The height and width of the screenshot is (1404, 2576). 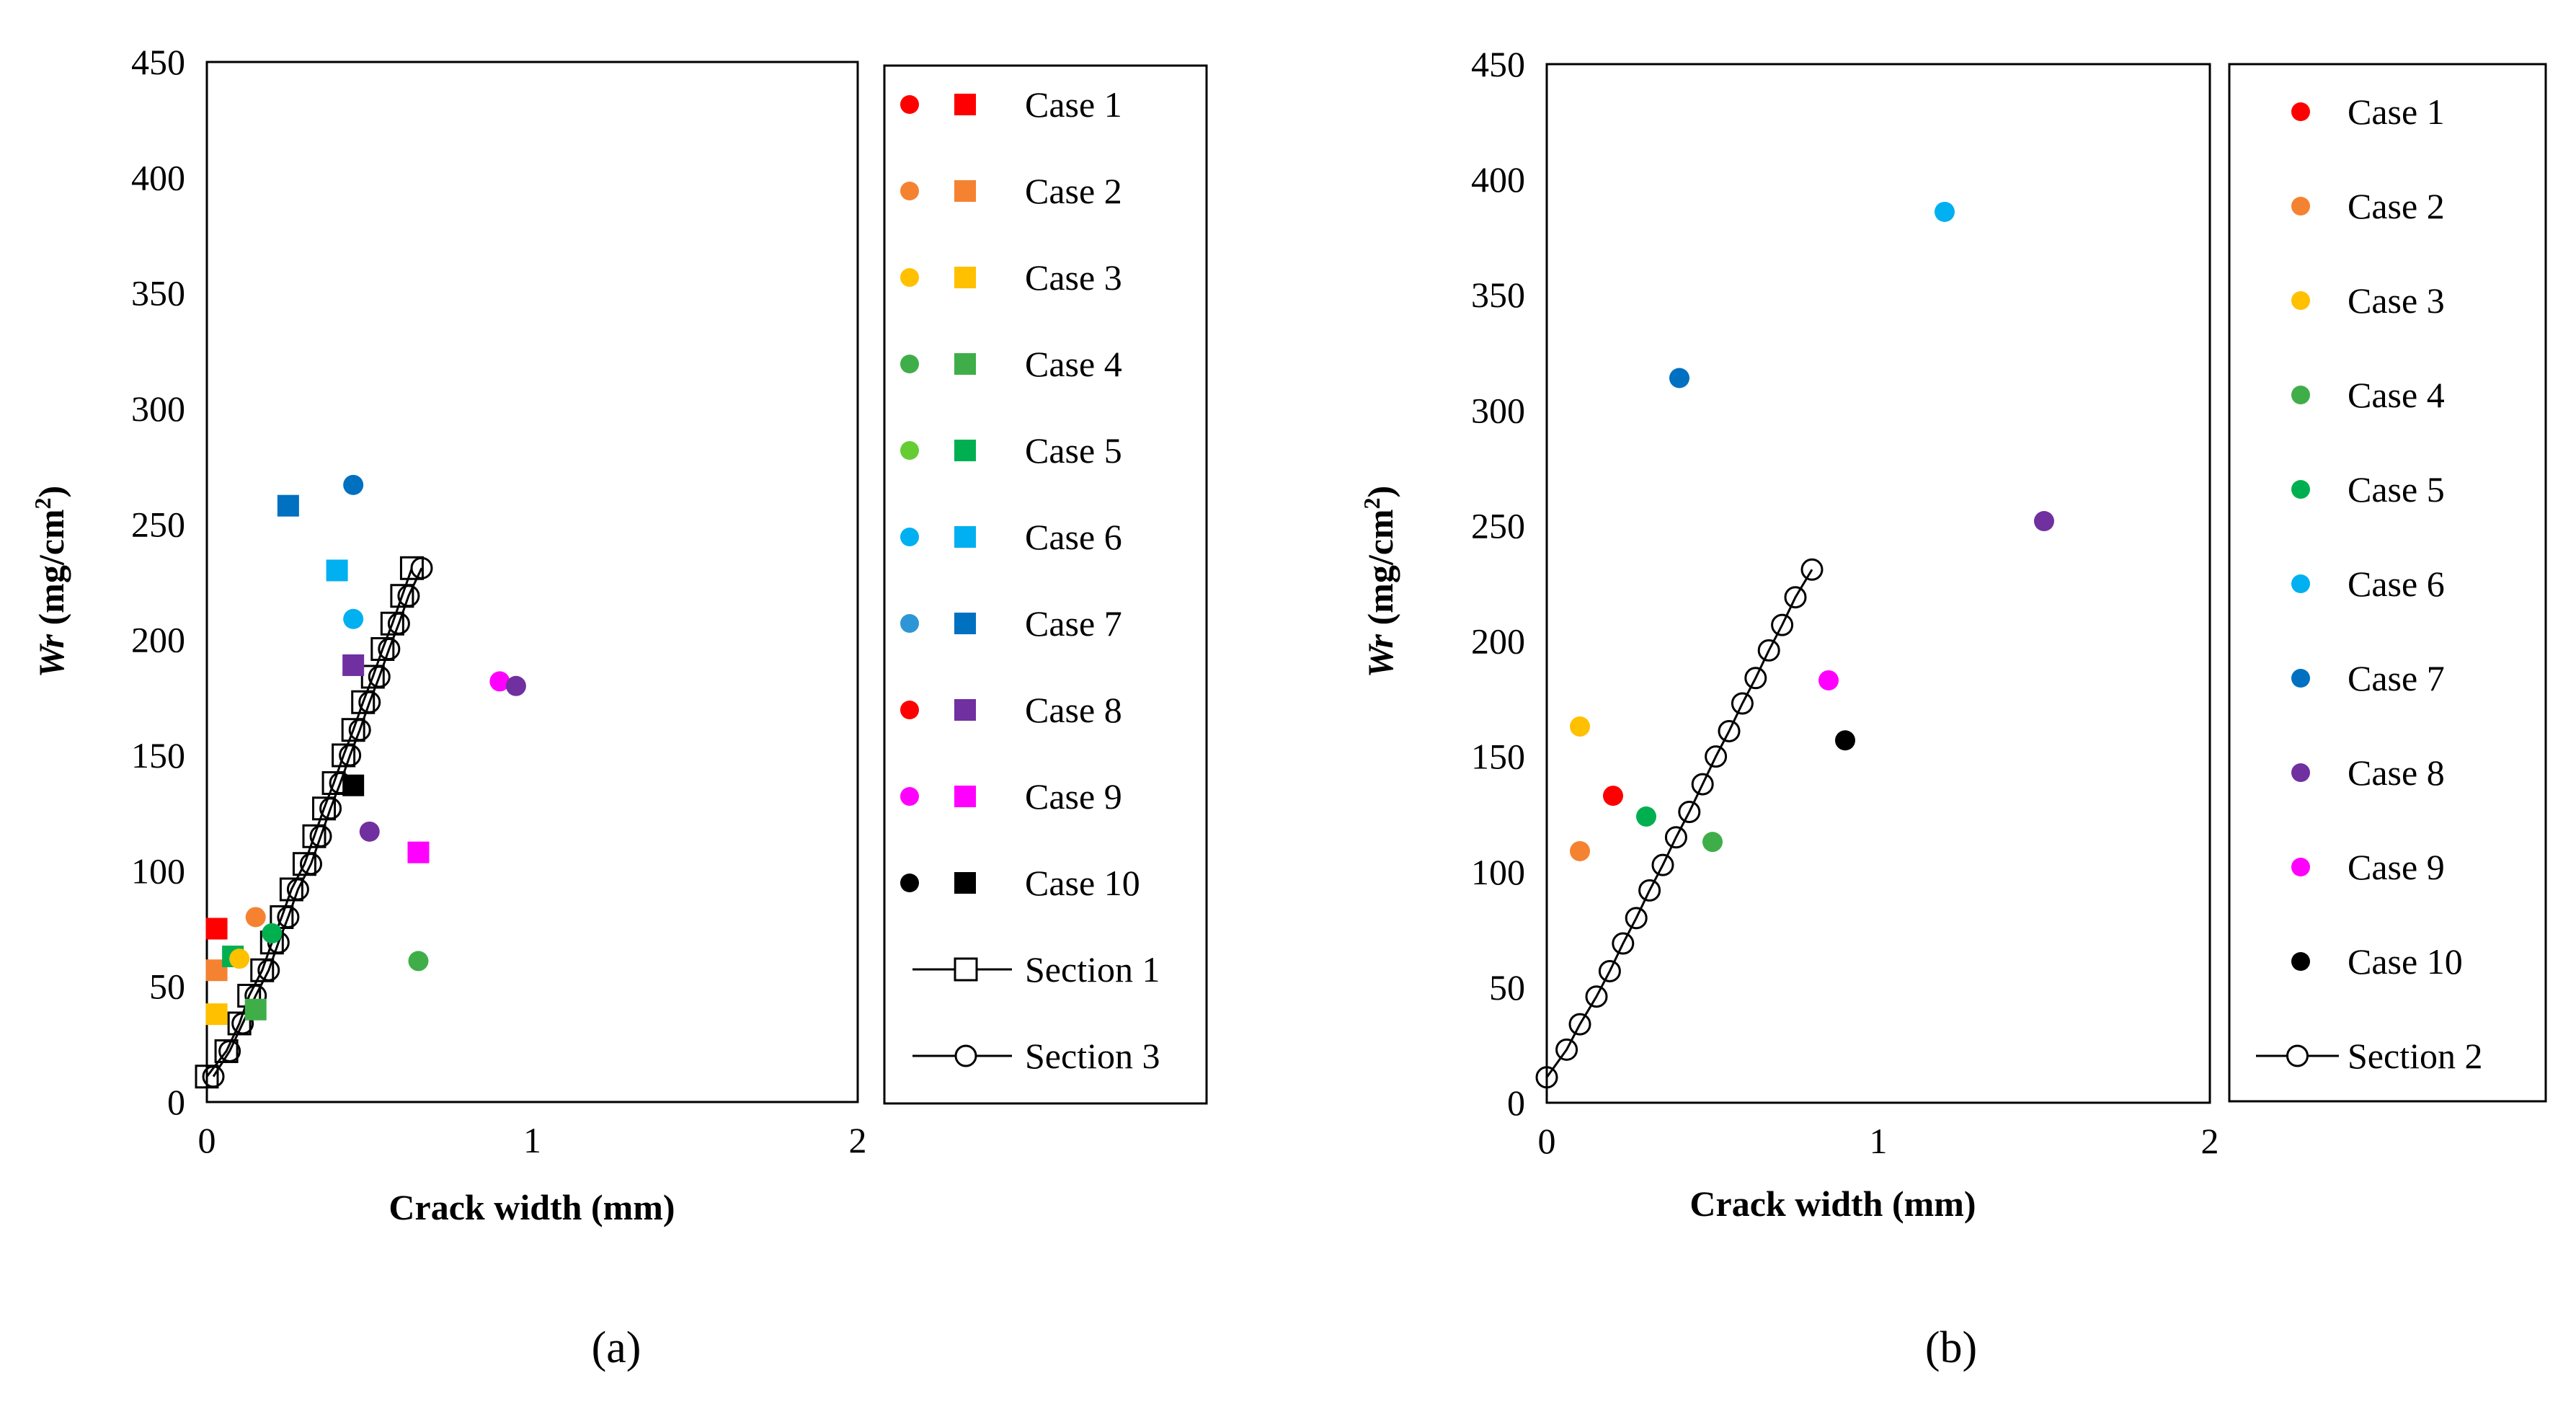 I want to click on panel-b-data-series, so click(x=1794, y=645).